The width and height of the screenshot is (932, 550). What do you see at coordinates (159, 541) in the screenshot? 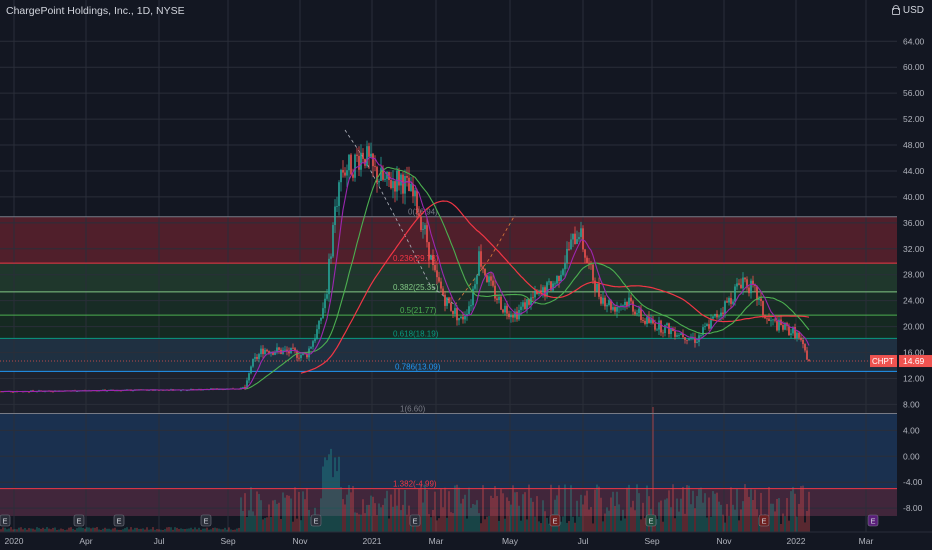
I see `time-tick-label: Jul` at bounding box center [159, 541].